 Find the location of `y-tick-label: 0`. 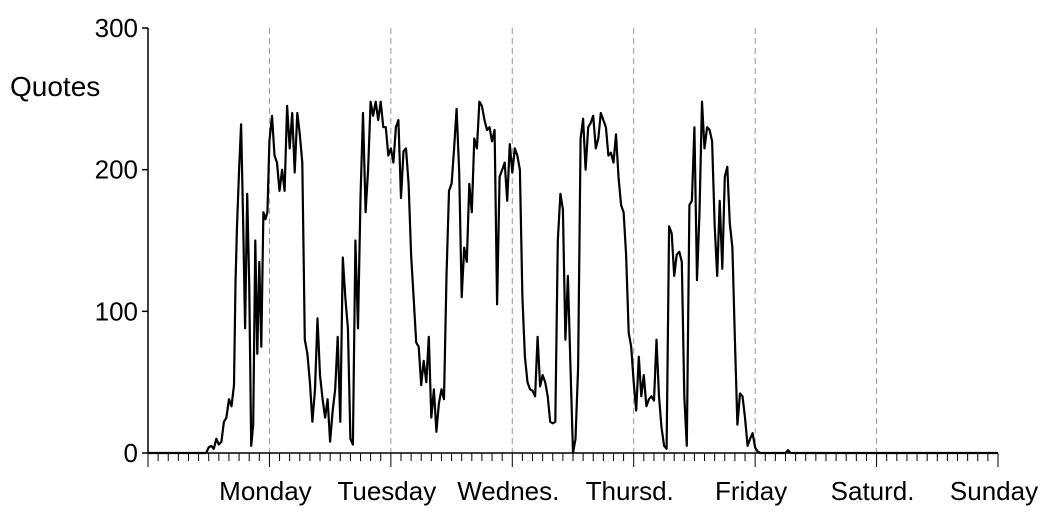

y-tick-label: 0 is located at coordinates (131, 453).